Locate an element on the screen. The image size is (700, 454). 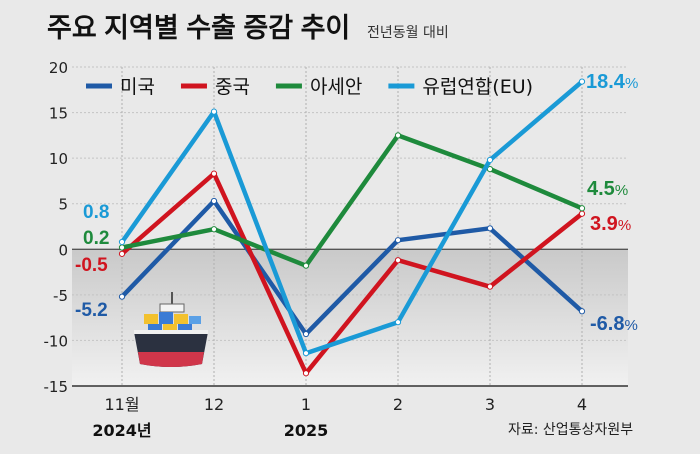
chart-title: 주요 지역별 수출 증감 추이 is located at coordinates (198, 28).